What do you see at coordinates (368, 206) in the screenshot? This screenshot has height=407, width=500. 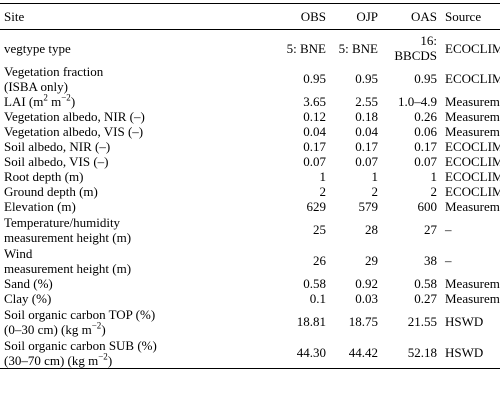 I see `value-ojp: 579` at bounding box center [368, 206].